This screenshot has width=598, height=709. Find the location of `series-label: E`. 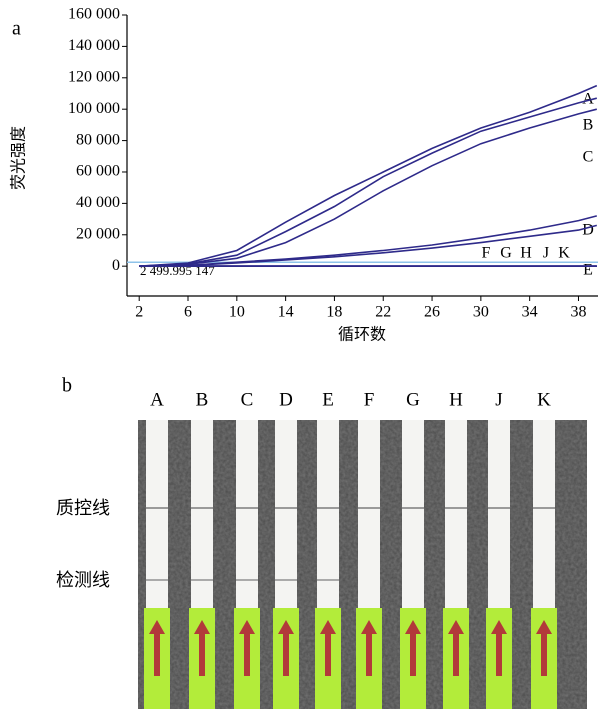

series-label: E is located at coordinates (588, 270).